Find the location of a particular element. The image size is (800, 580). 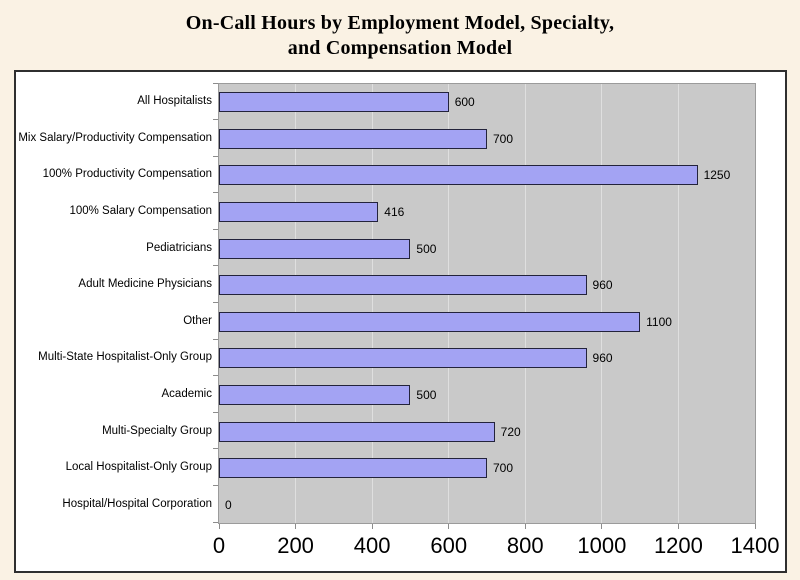

x-tick-label: 1000 is located at coordinates (602, 545).